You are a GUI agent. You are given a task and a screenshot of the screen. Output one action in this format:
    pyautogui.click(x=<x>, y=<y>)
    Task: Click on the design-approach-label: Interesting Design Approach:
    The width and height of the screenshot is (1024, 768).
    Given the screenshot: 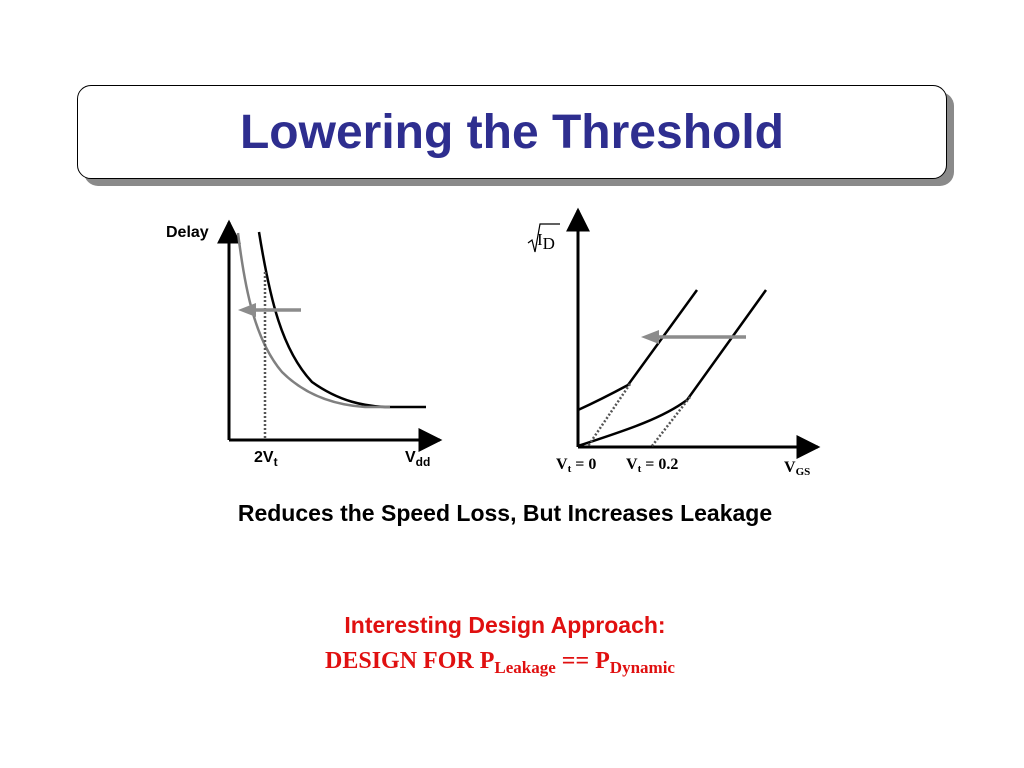 What is the action you would take?
    pyautogui.click(x=505, y=625)
    